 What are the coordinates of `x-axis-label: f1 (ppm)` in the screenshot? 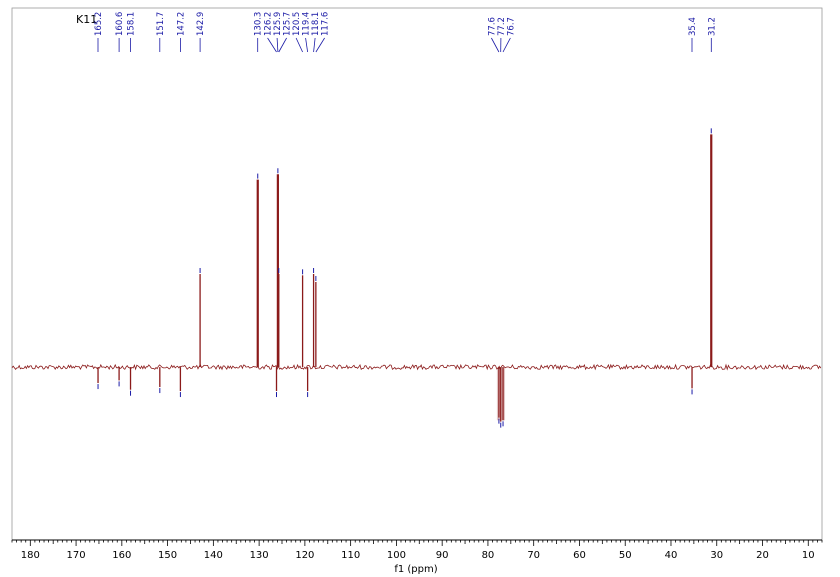 It's located at (415, 569).